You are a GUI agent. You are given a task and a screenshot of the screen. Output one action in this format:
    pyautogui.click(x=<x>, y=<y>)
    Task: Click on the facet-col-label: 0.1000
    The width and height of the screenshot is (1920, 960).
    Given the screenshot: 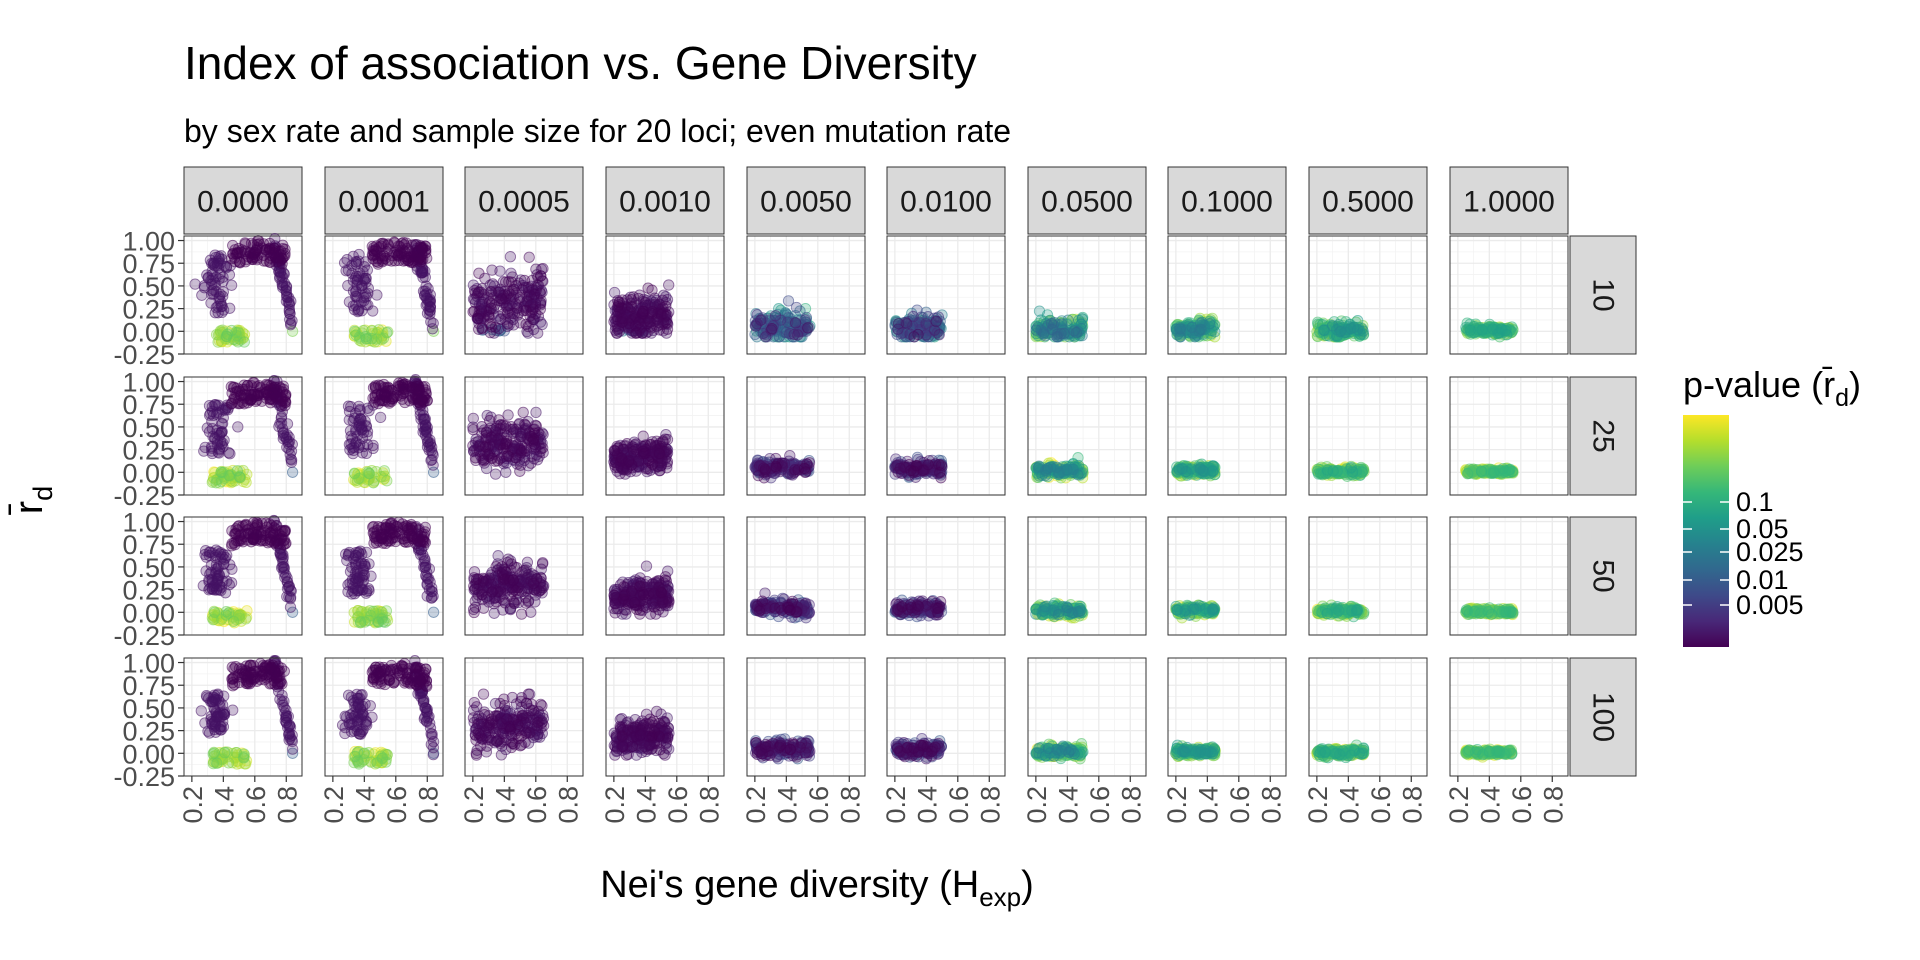 What is the action you would take?
    pyautogui.click(x=1227, y=202)
    